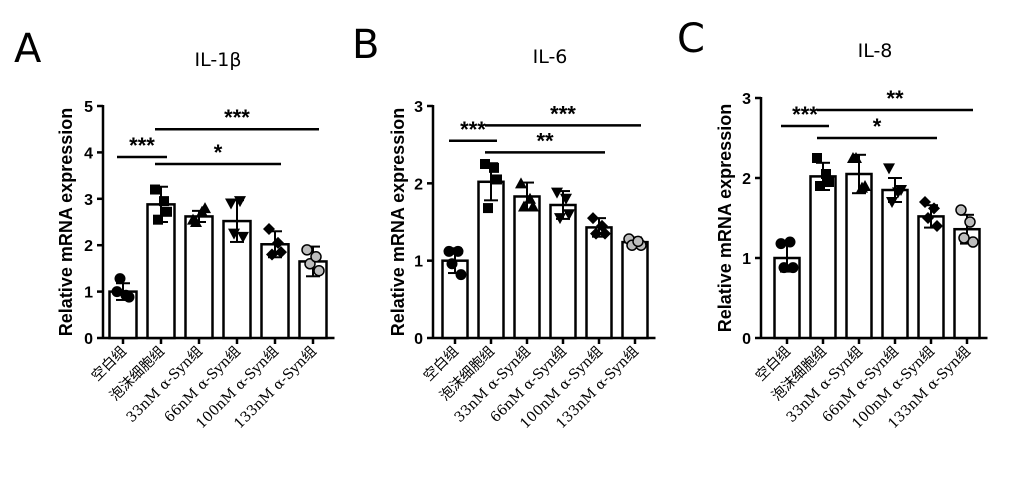  Describe the element at coordinates (875, 51) in the screenshot. I see `chart-title: IL-8` at that location.